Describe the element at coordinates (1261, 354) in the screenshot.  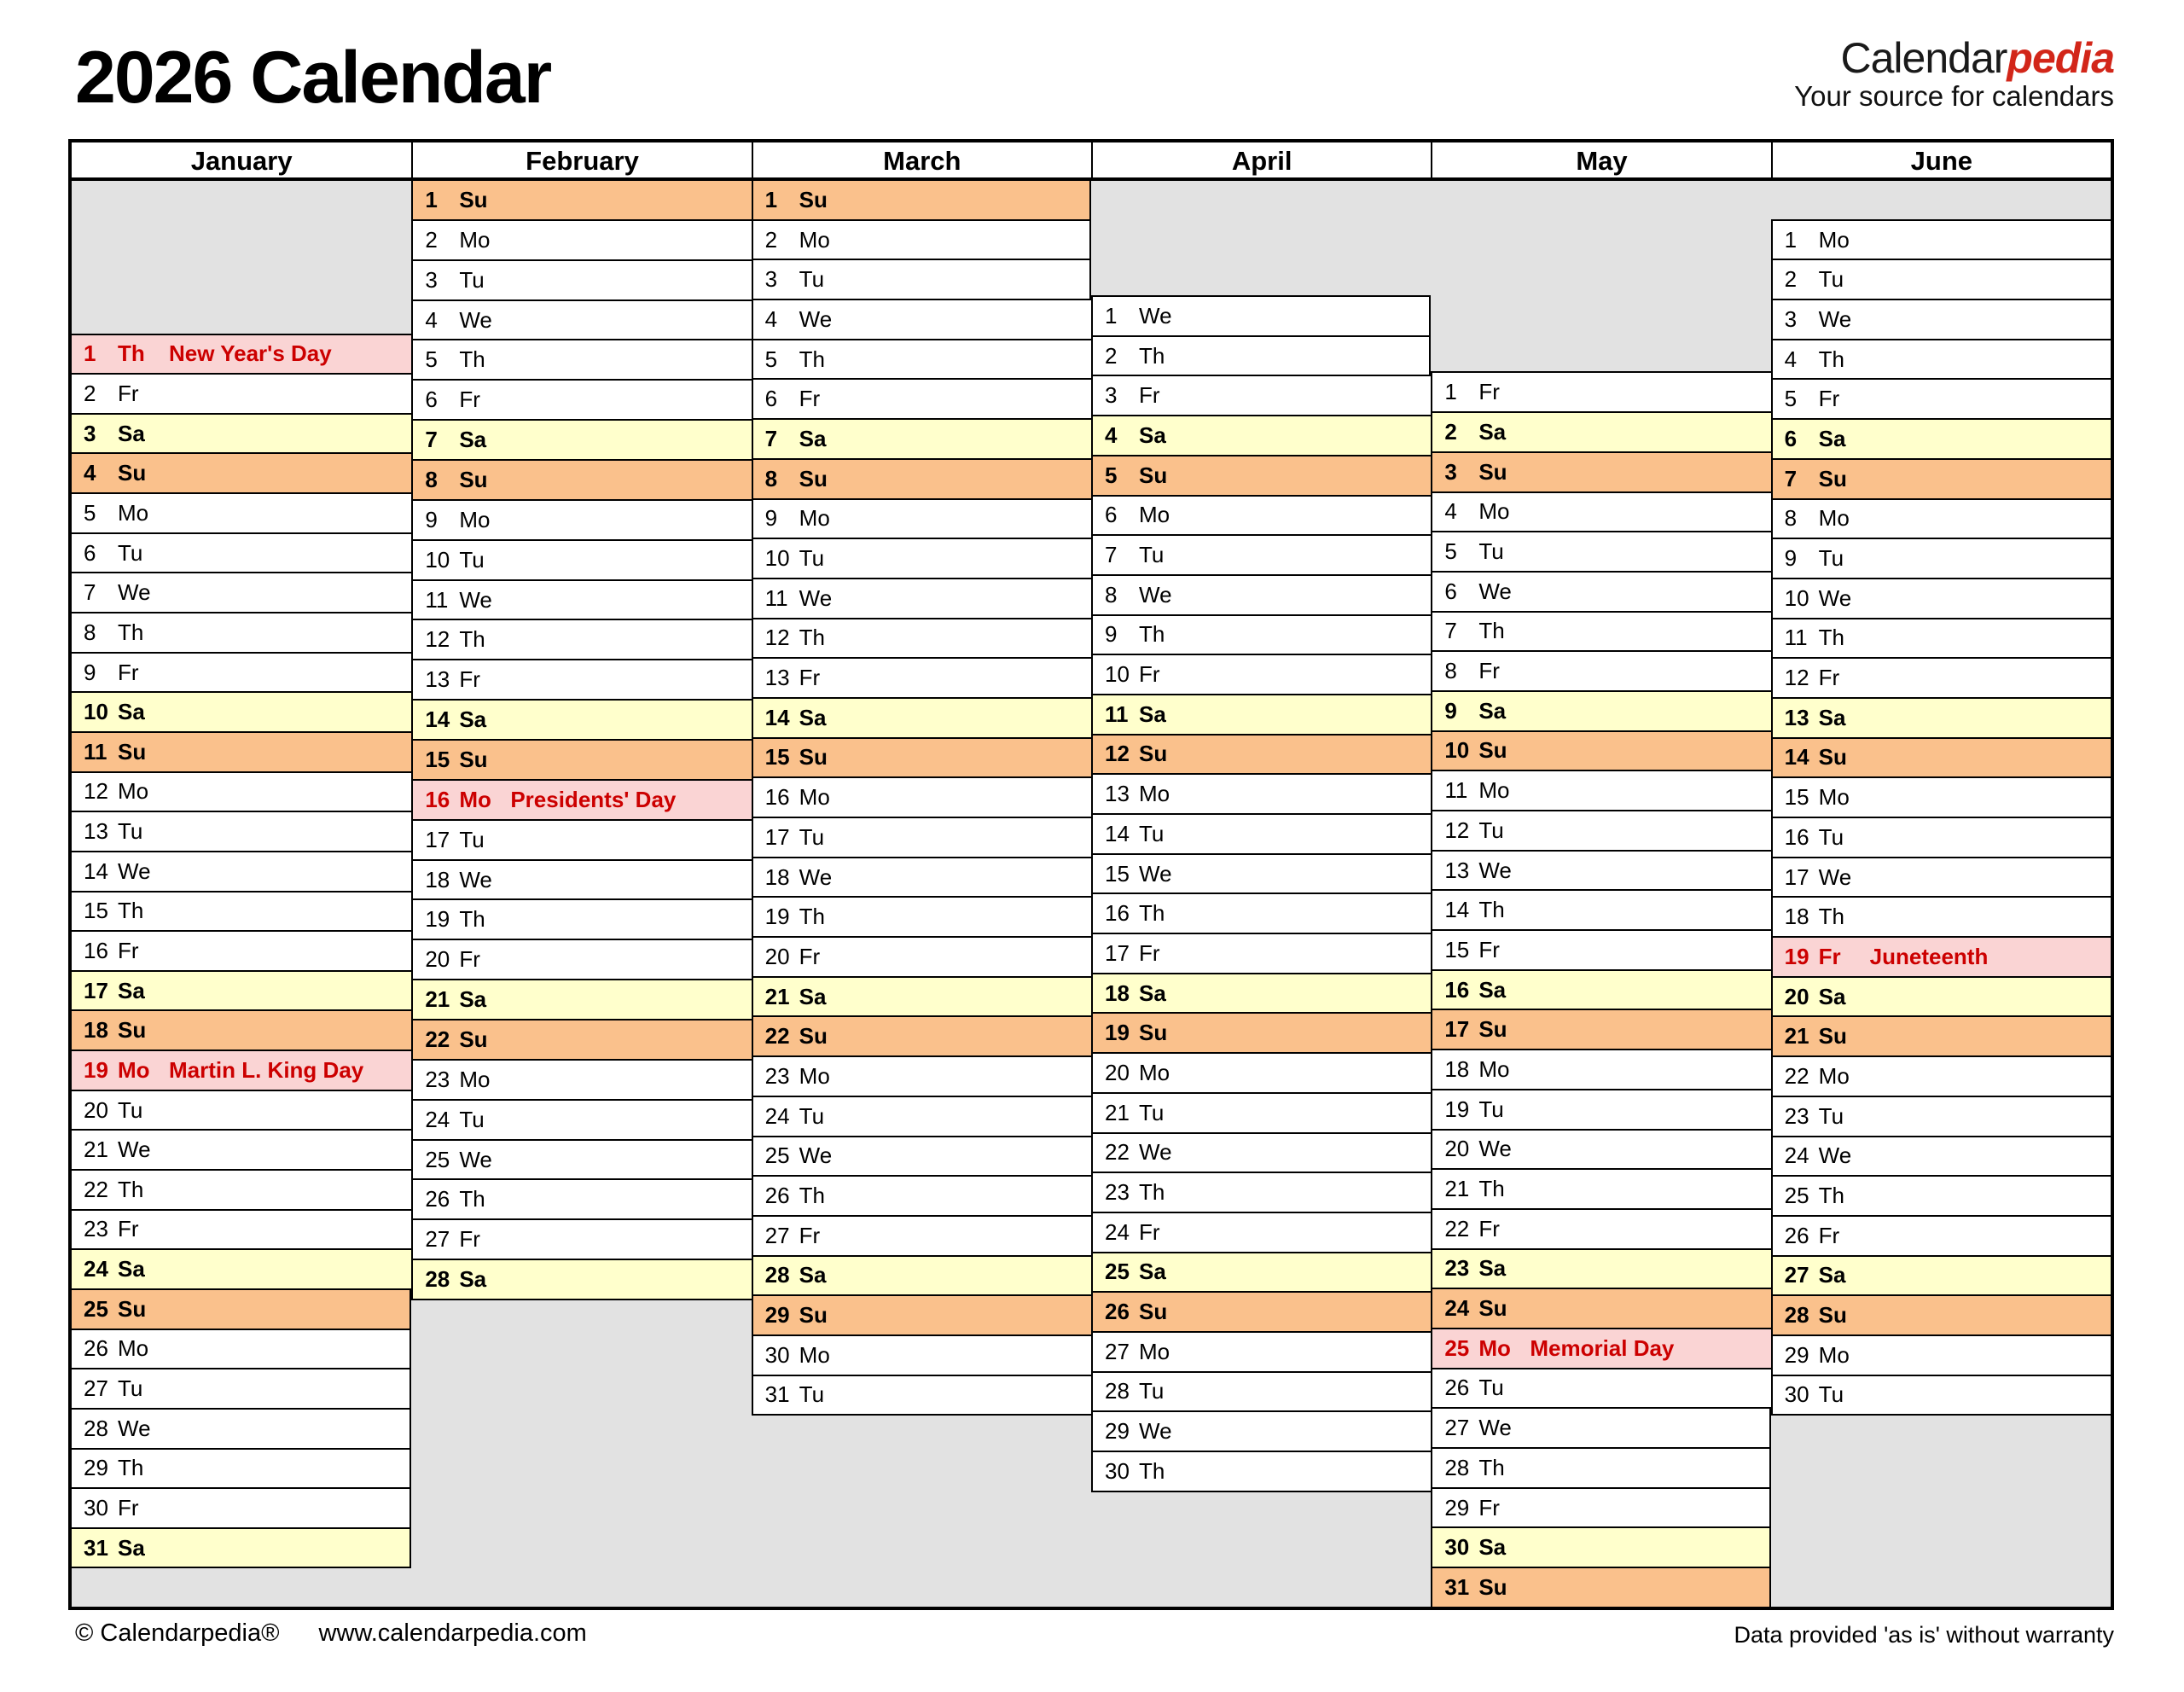
I see `day-cell-april-2: 2 Th` at that location.